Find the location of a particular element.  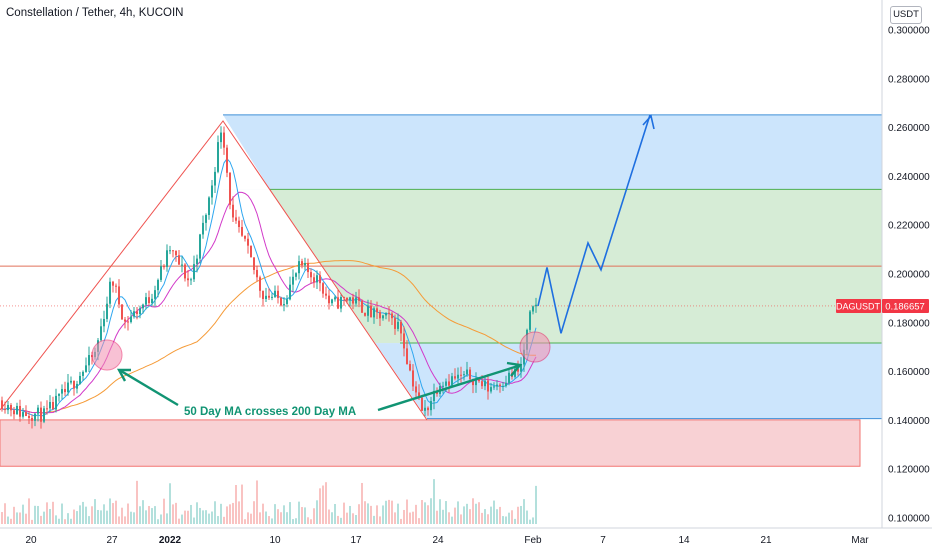

y-tick-label: 0.280000 is located at coordinates (909, 79).